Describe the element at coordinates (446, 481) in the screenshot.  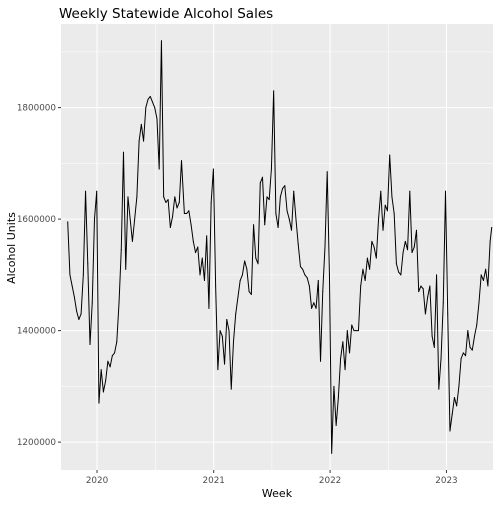
I see `x-tick-label: 2023` at that location.